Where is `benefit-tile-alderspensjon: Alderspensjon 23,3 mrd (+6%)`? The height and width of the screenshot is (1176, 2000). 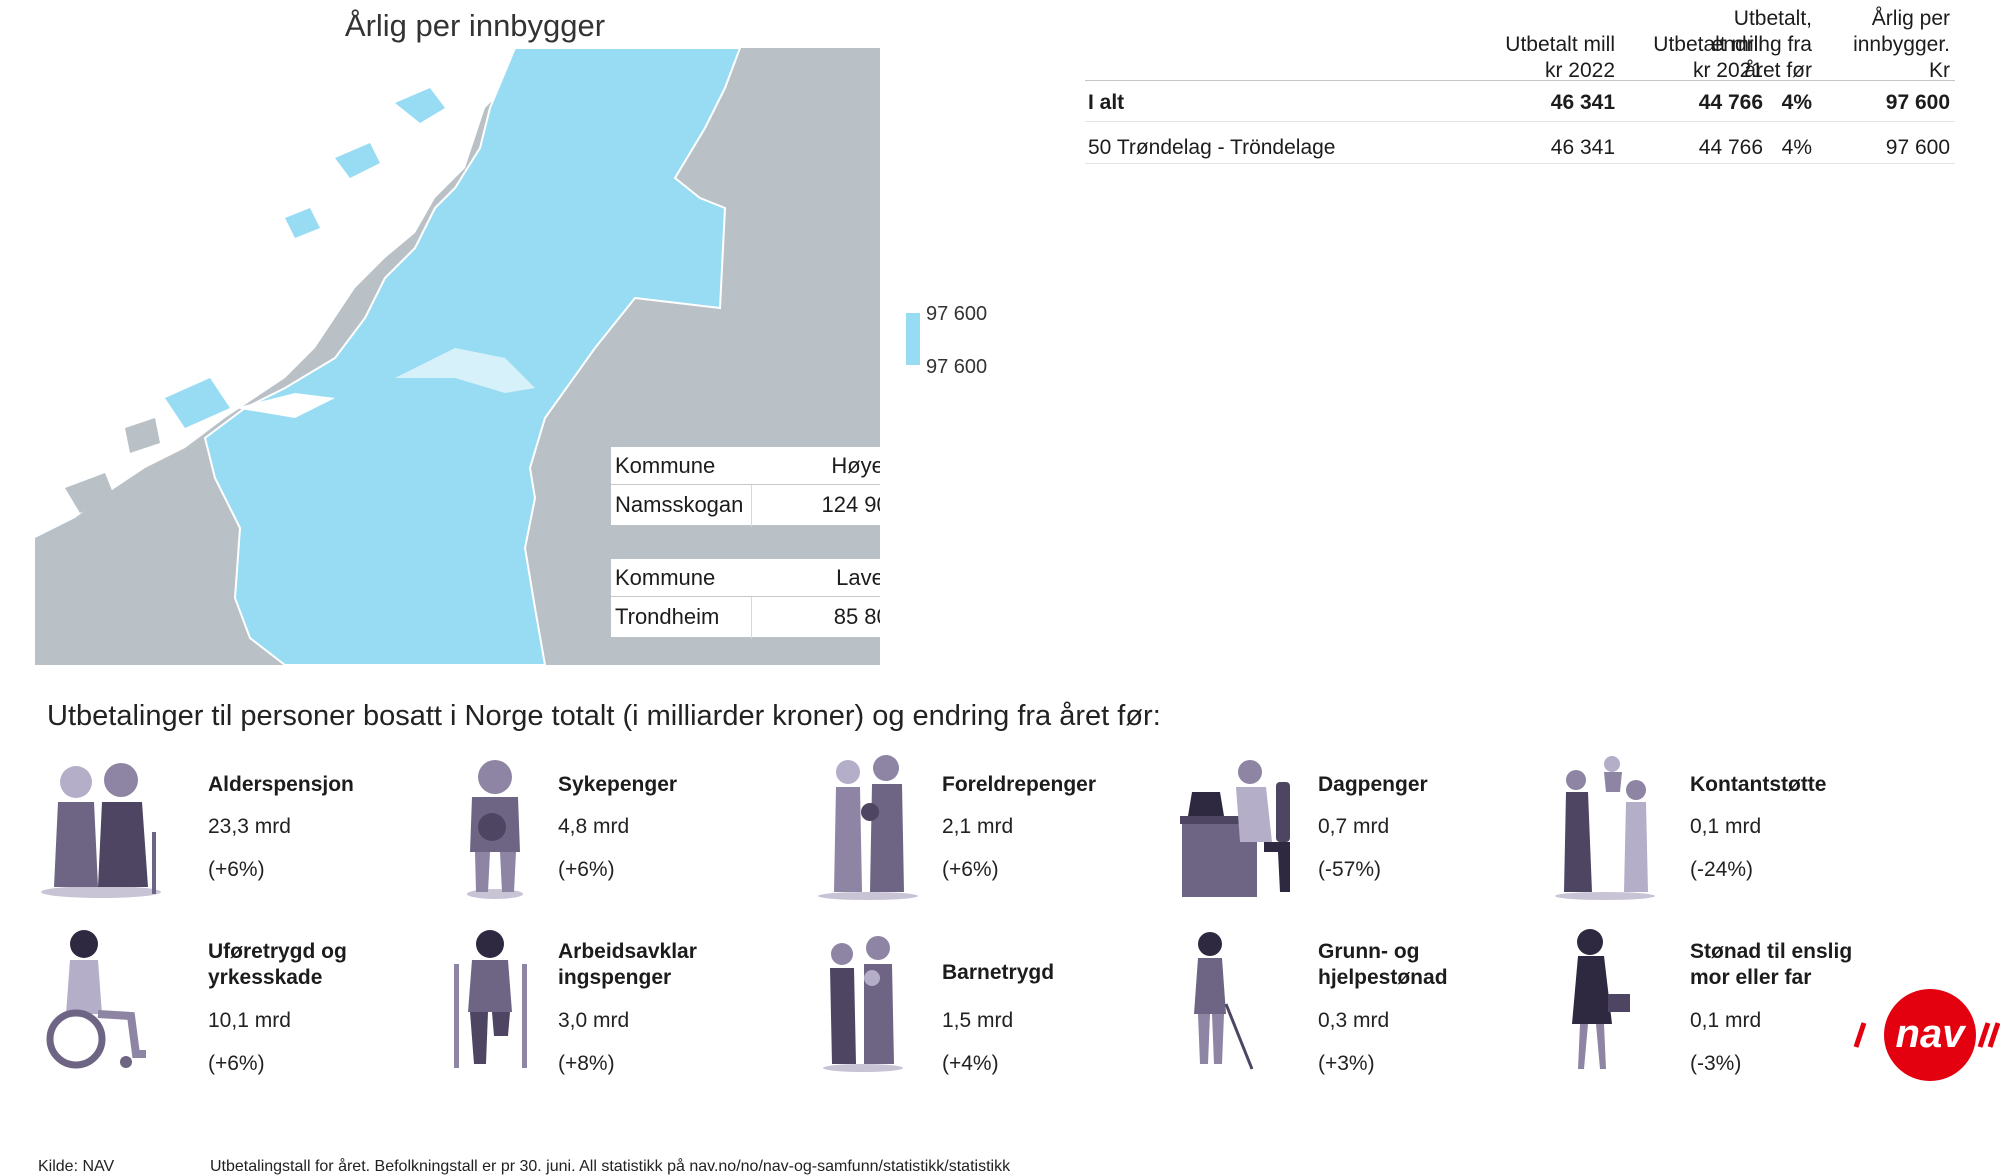 benefit-tile-alderspensjon: Alderspensjon 23,3 mrd (+6%) is located at coordinates (216, 832).